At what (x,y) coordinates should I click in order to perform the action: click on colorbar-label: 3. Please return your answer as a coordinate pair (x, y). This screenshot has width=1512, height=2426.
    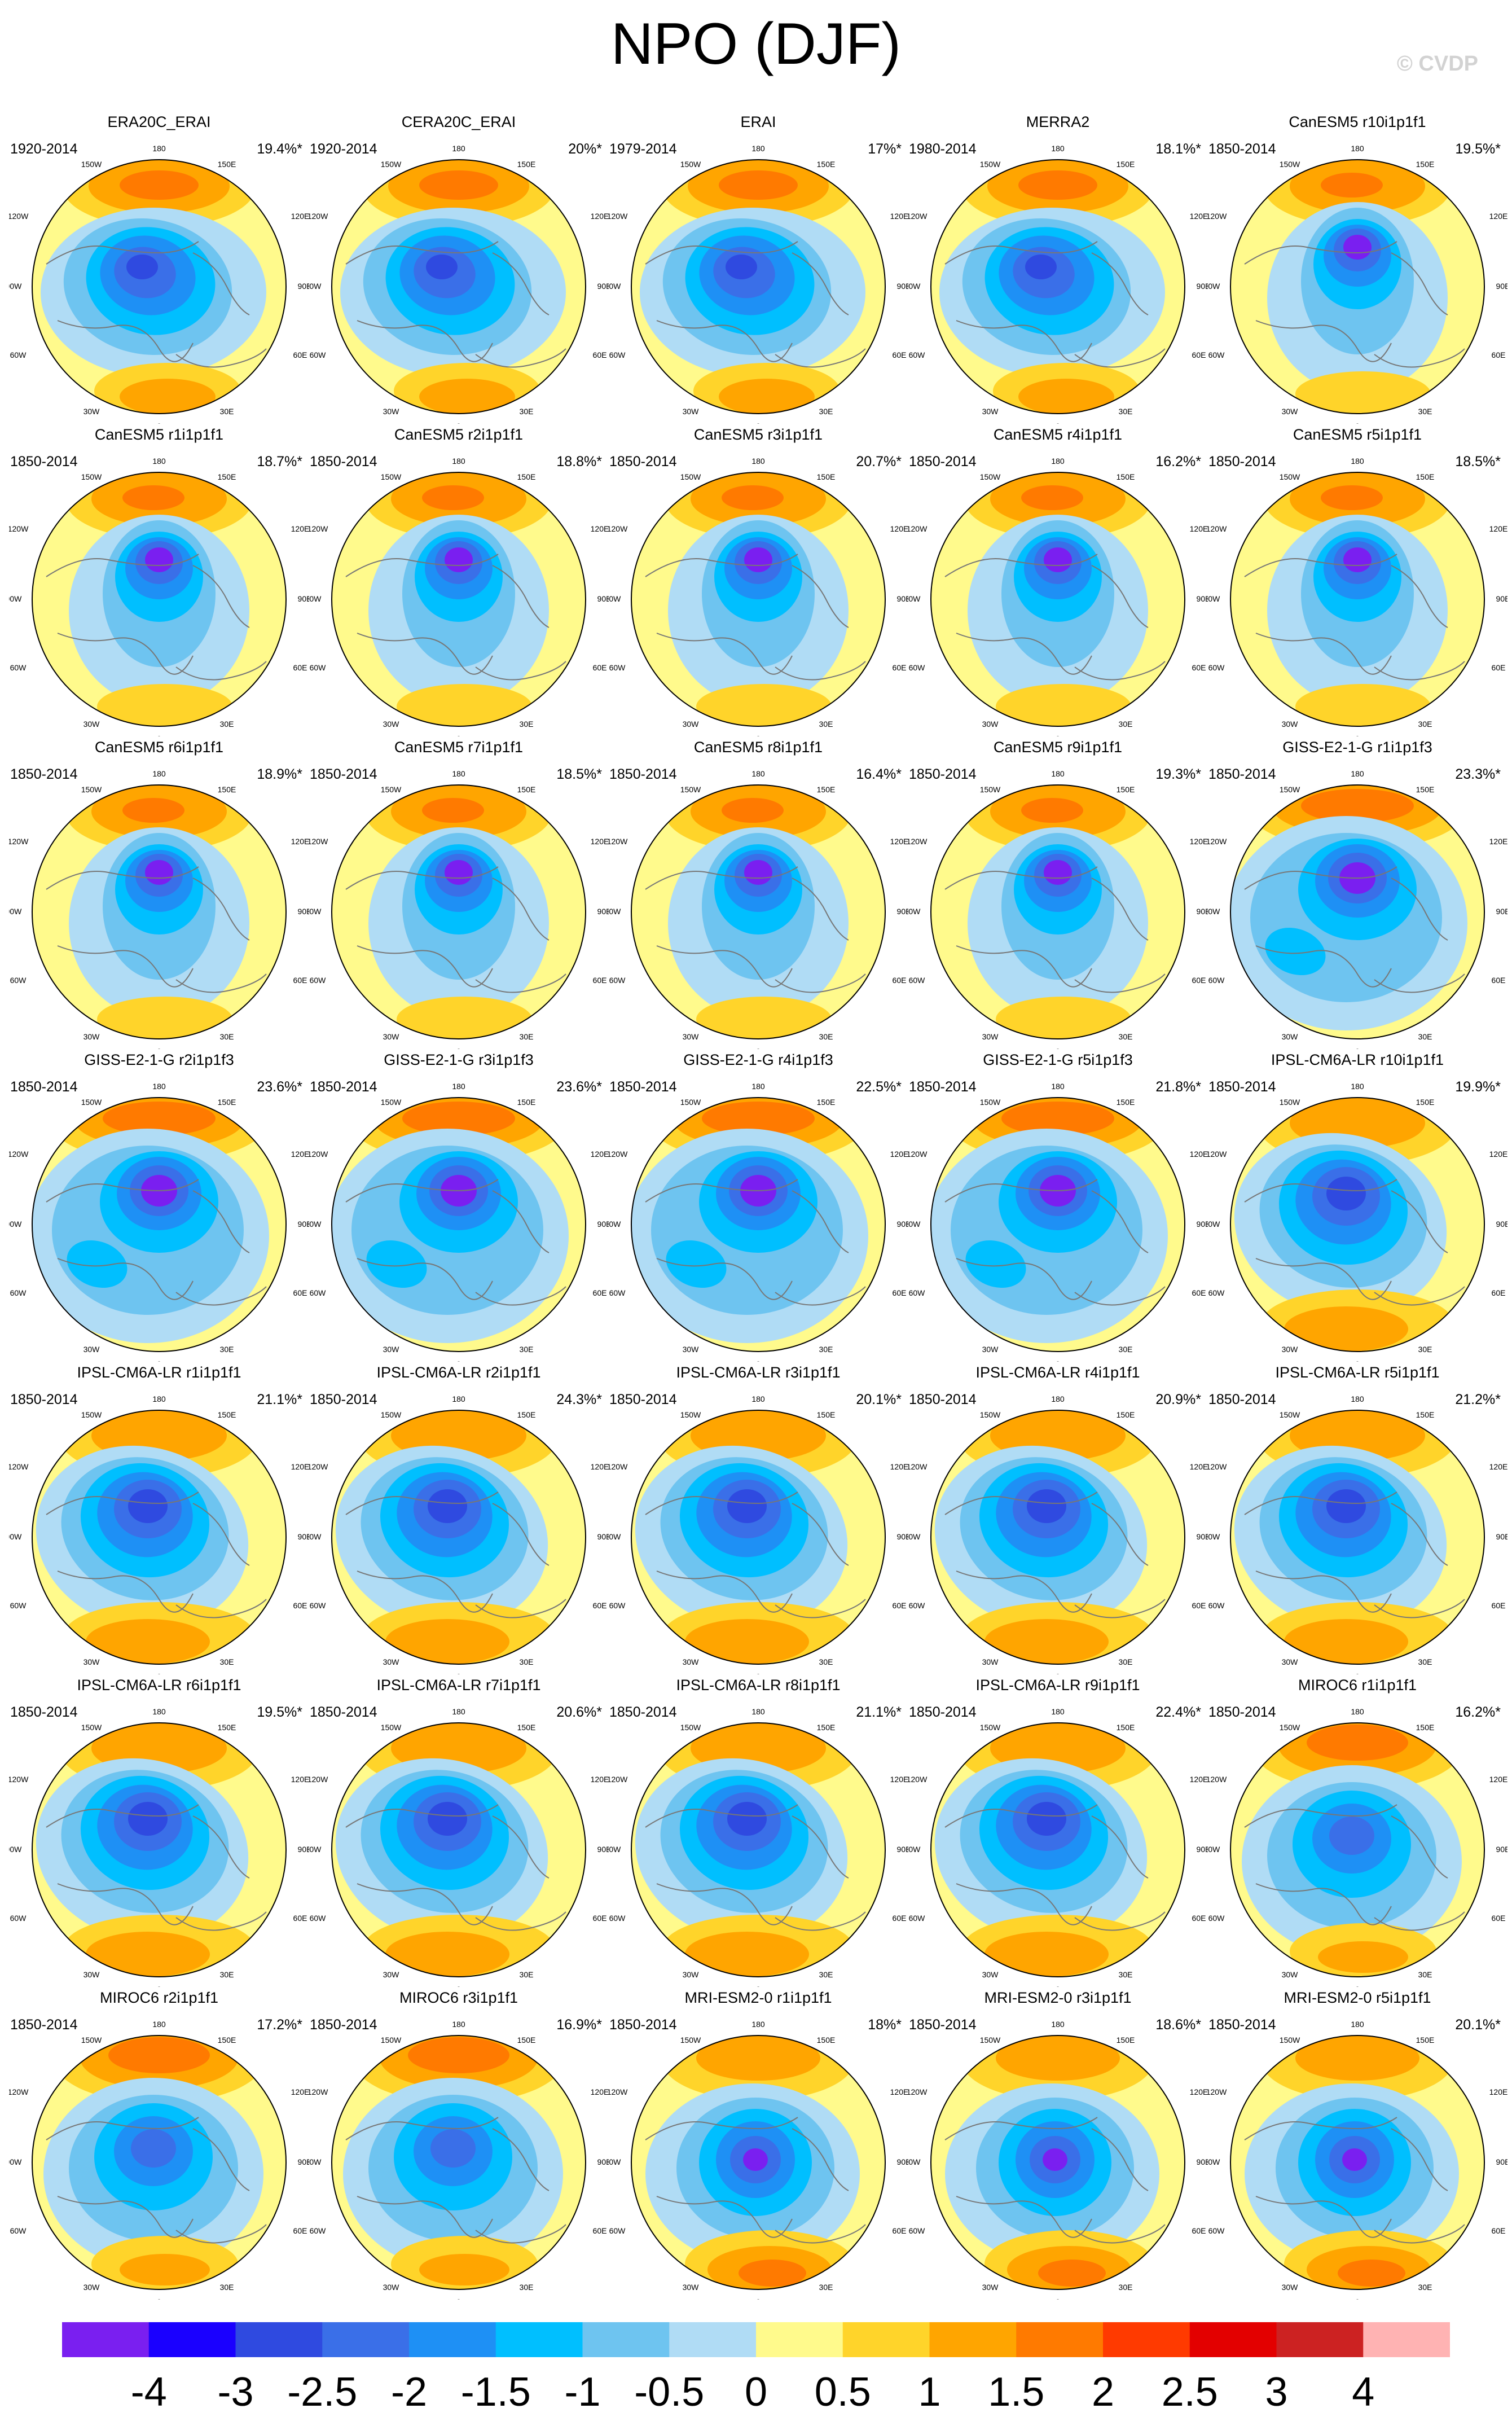
    Looking at the image, I should click on (1276, 2392).